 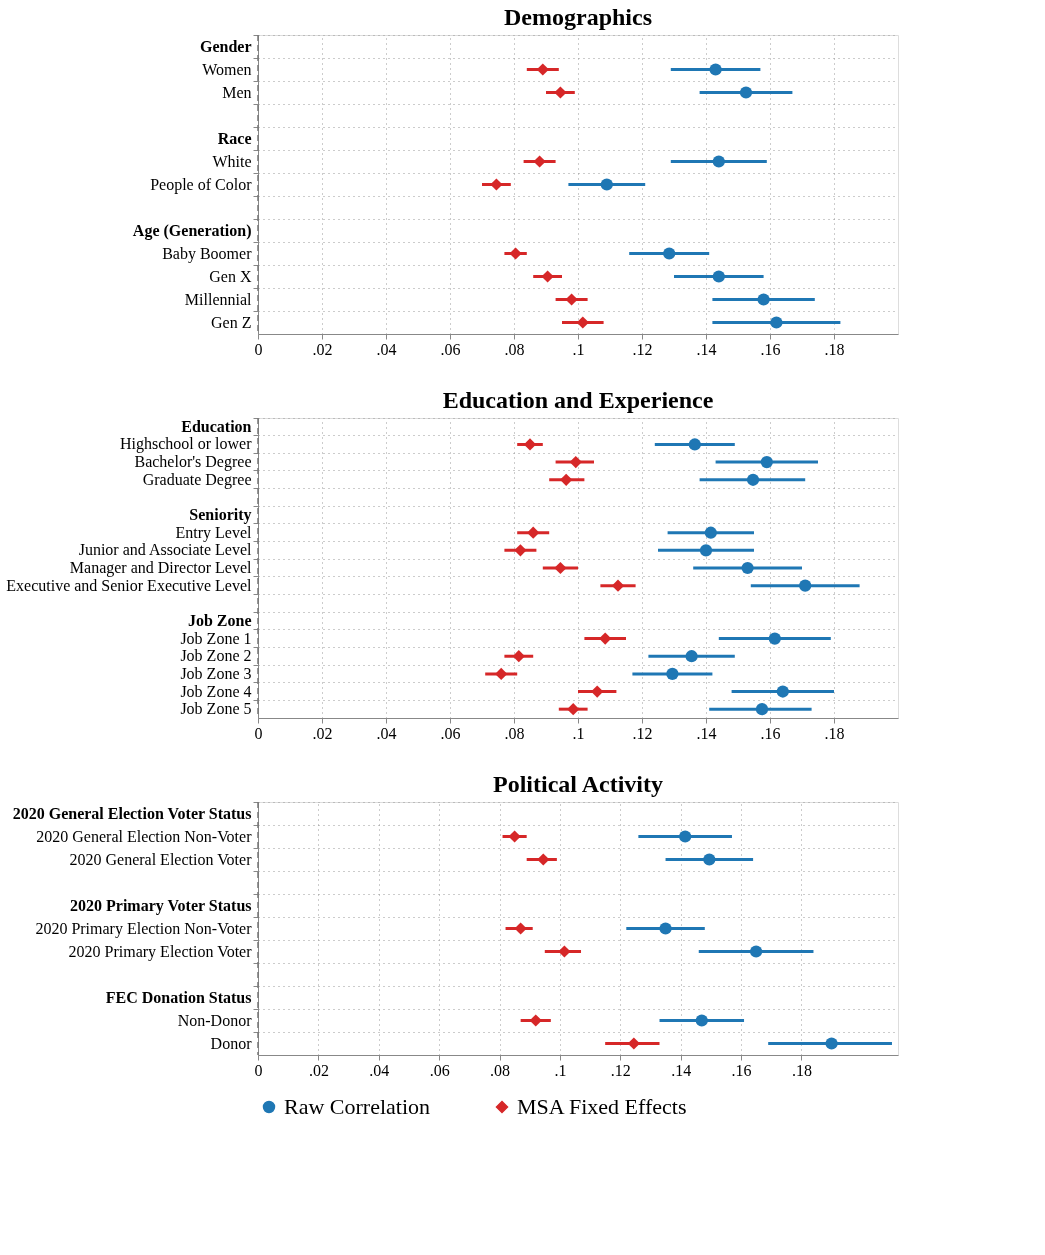 I want to click on y-tick-label: Entry Level, so click(x=214, y=532).